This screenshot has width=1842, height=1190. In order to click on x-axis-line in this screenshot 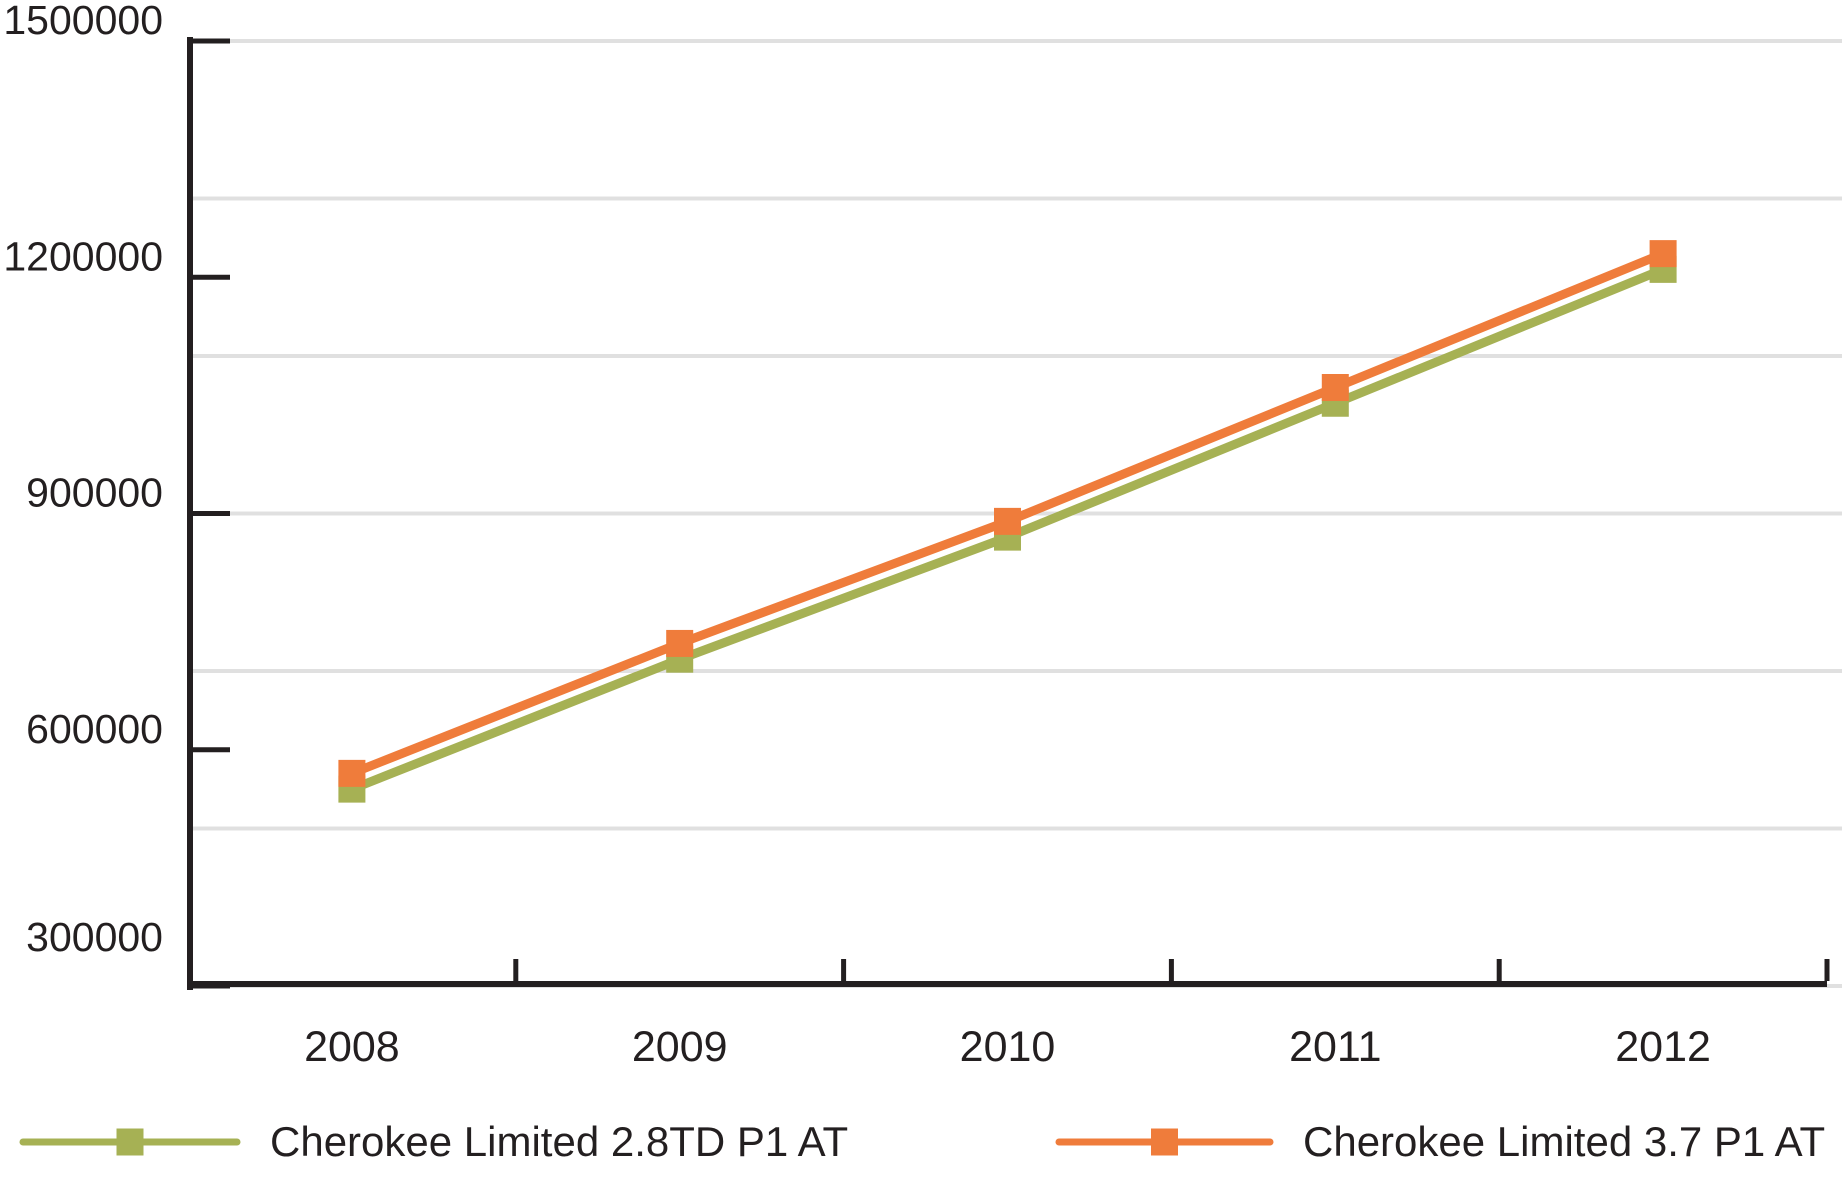, I will do `click(1007, 984)`.